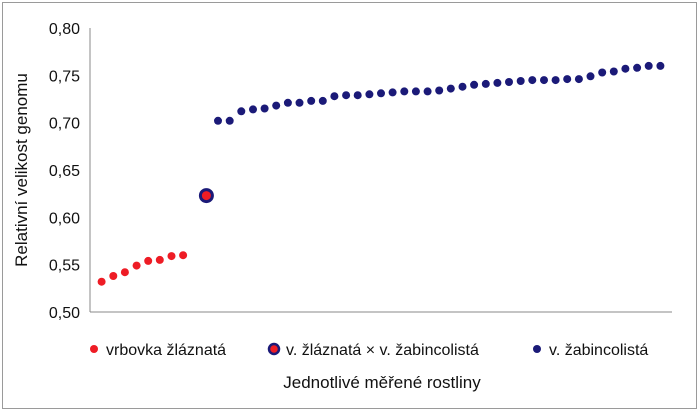  What do you see at coordinates (64, 218) in the screenshot?
I see `y-tick-label: 0,60` at bounding box center [64, 218].